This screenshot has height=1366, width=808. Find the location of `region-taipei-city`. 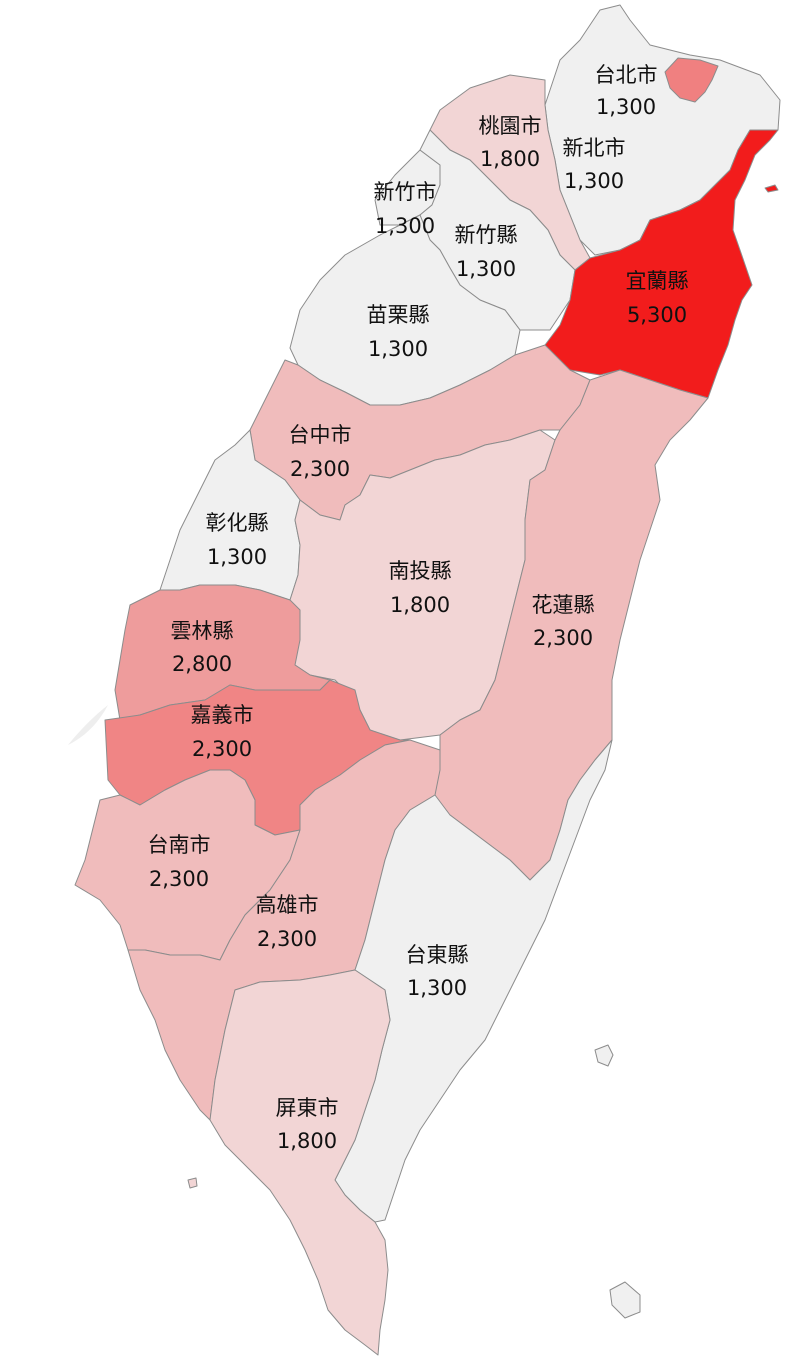

region-taipei-city is located at coordinates (691, 80).